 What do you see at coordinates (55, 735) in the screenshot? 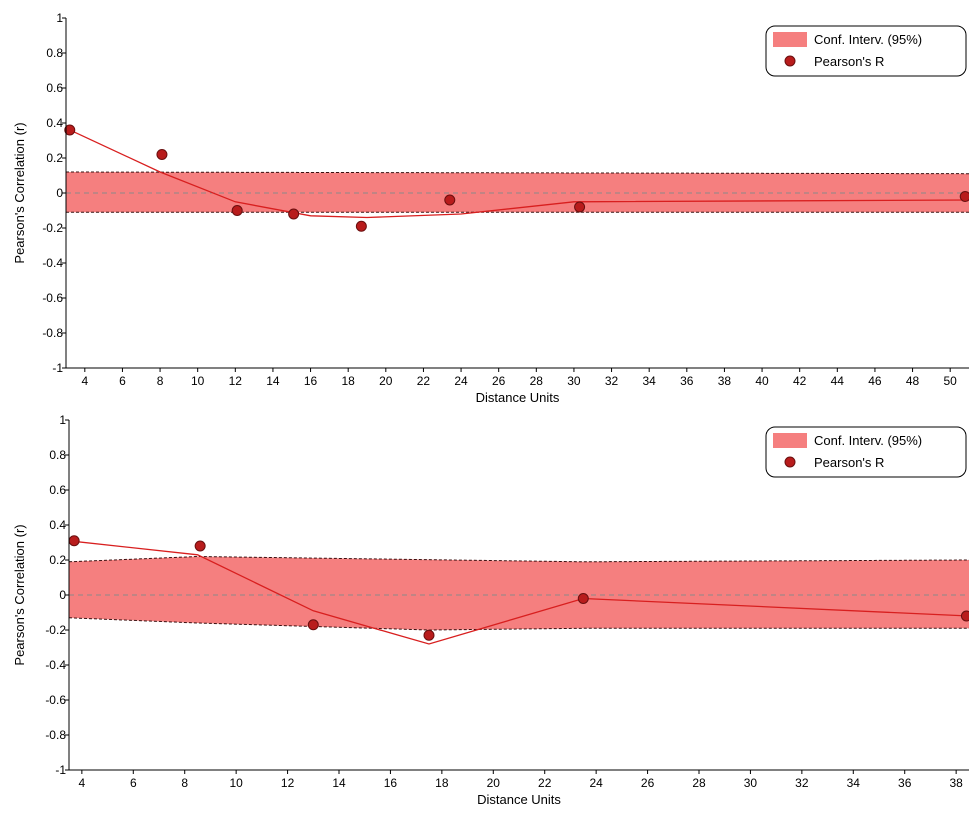
I see `y-tick-label: -0.8` at bounding box center [55, 735].